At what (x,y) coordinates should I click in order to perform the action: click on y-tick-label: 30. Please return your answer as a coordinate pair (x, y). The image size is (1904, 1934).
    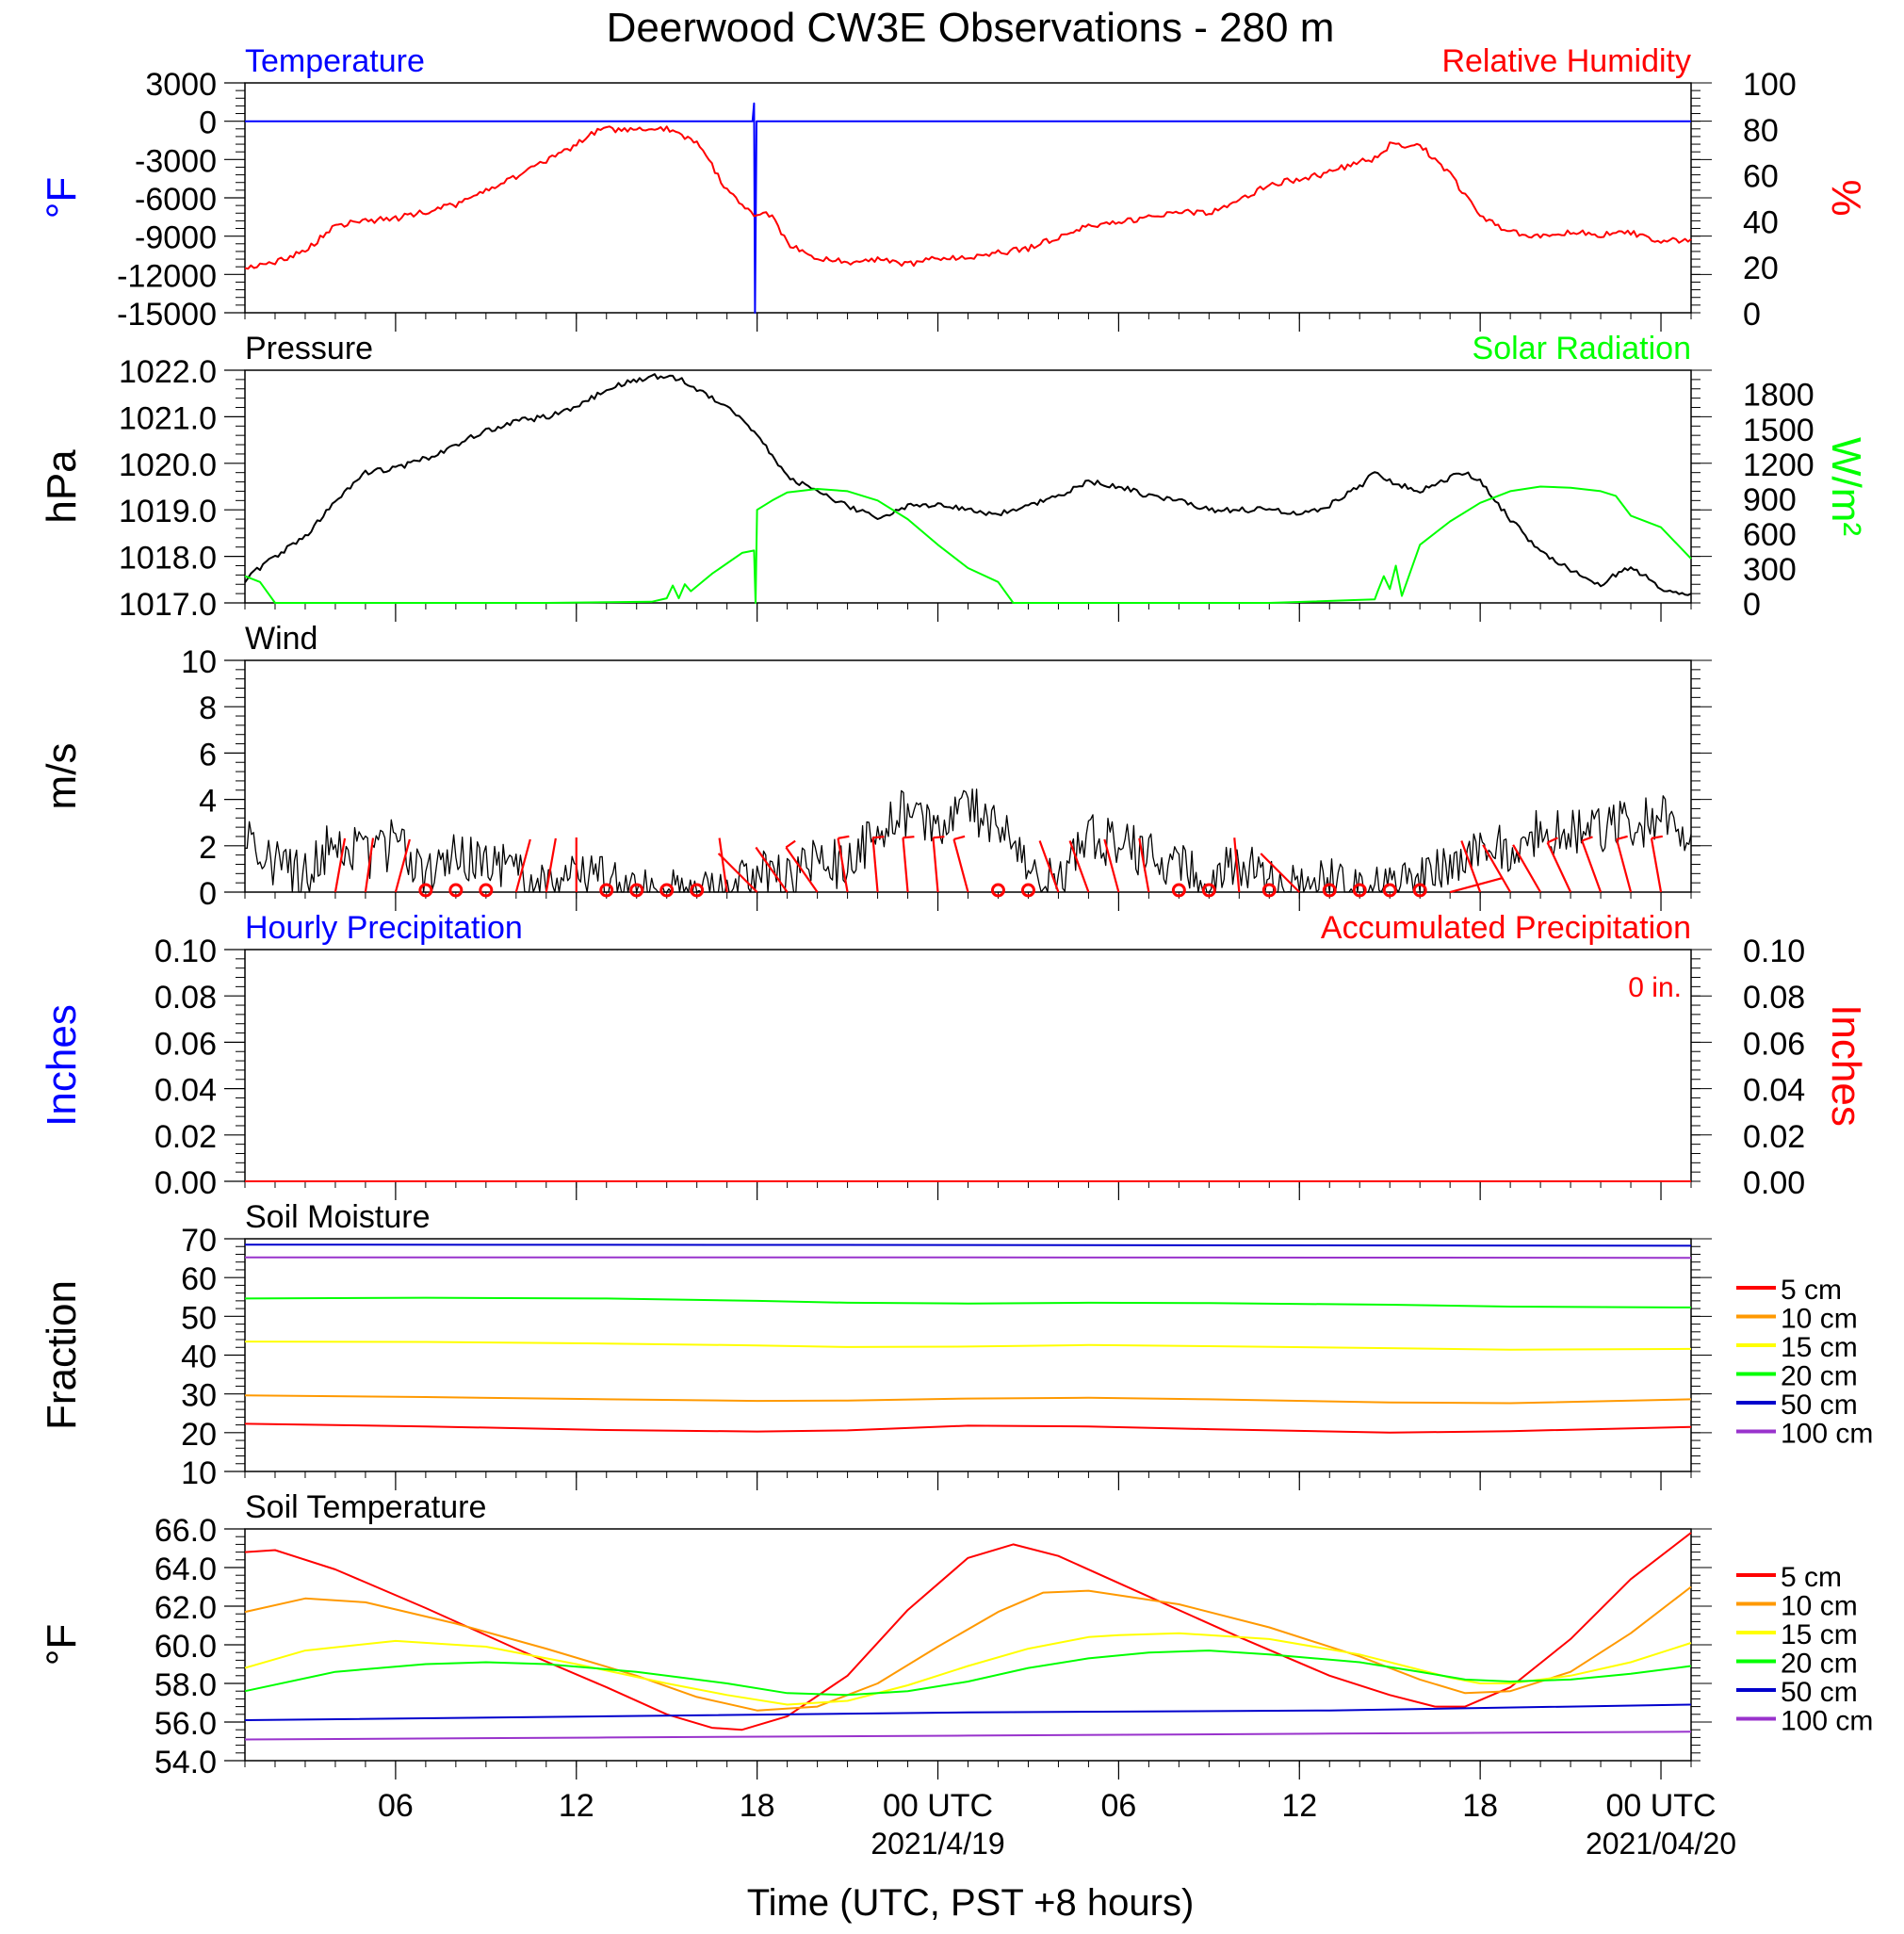
    Looking at the image, I should click on (199, 1396).